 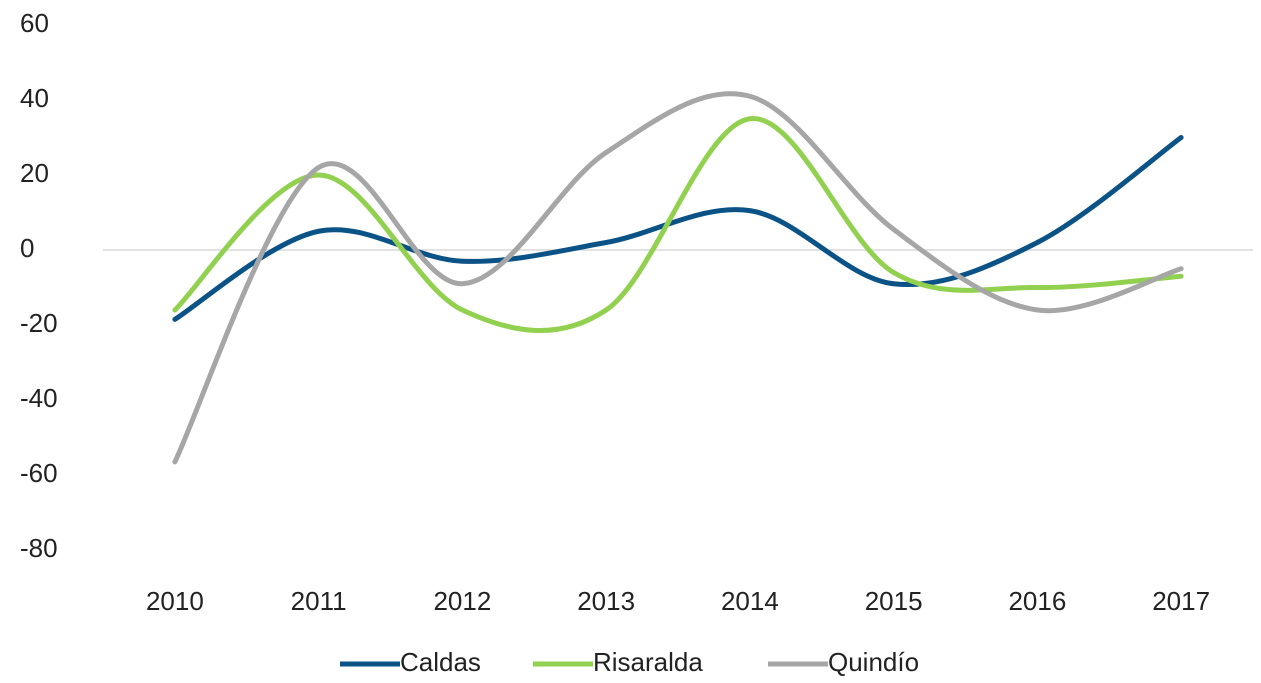 What do you see at coordinates (175, 601) in the screenshot?
I see `x-tick-label: 2010` at bounding box center [175, 601].